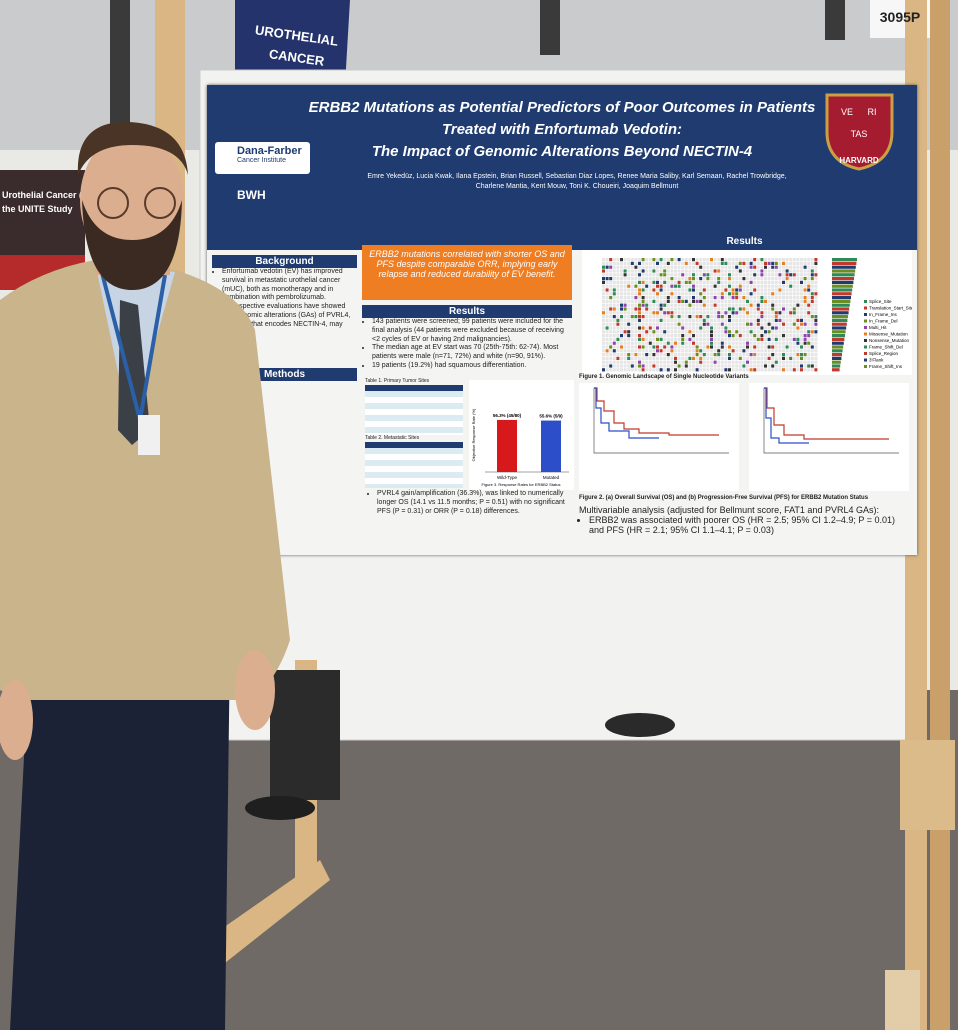  Describe the element at coordinates (843, 275) in the screenshot. I see `oncoprint-side-bar` at that location.